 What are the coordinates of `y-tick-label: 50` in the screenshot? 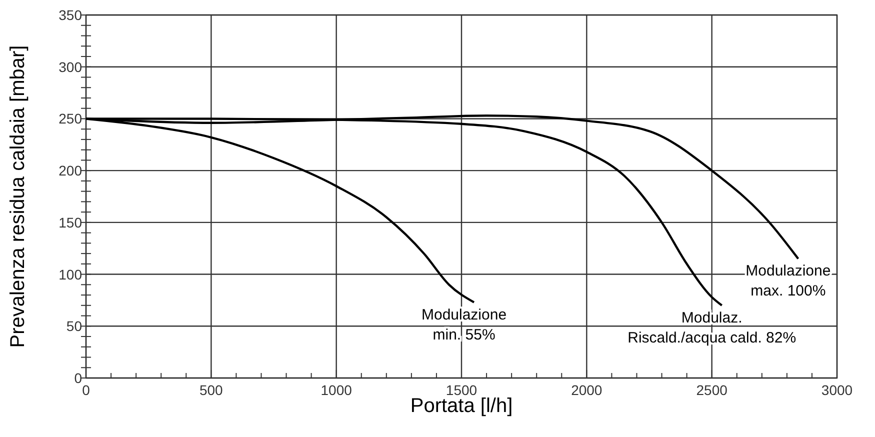 It's located at (74, 326).